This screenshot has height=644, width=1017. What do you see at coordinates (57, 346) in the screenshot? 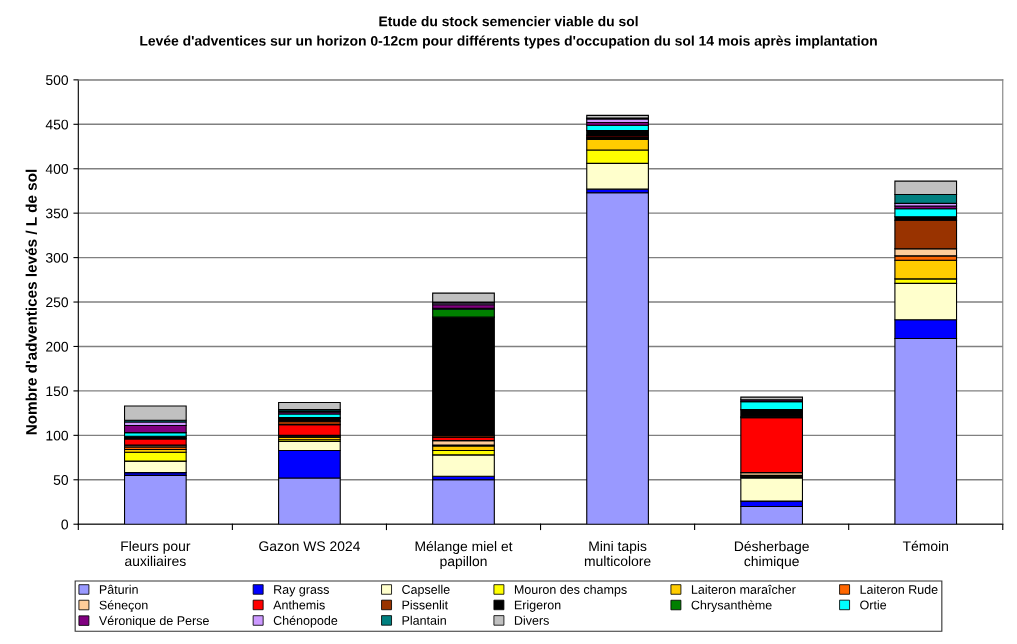
I see `y-tick-label: 200` at bounding box center [57, 346].